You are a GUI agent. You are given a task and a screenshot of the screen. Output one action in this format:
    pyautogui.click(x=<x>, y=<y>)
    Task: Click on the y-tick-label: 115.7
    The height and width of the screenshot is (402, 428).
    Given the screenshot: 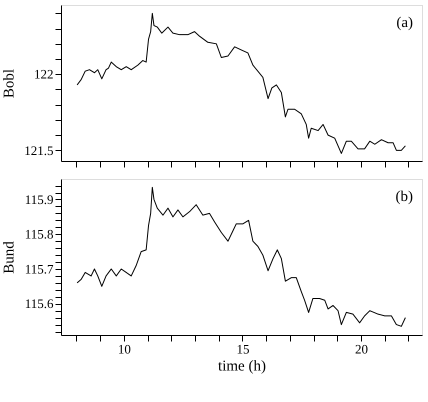 What is the action you would take?
    pyautogui.click(x=39, y=268)
    